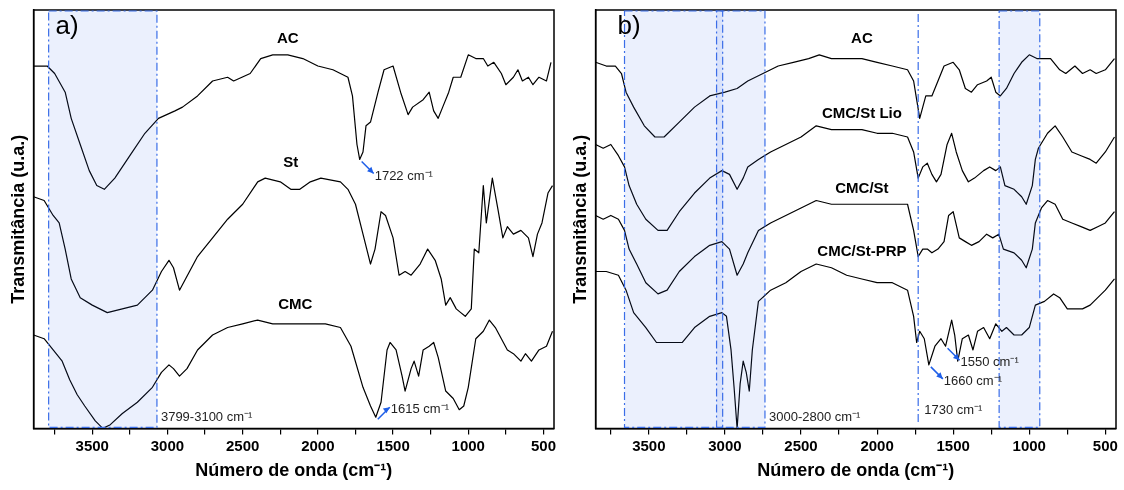 This screenshot has width=1124, height=490. I want to click on ref-line-label: 1730 cm⁻¹, so click(954, 410).